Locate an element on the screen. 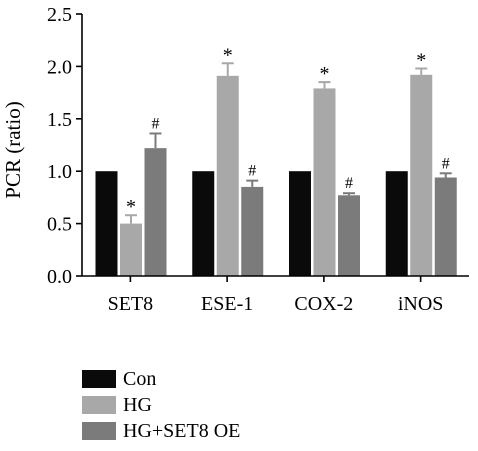 The image size is (478, 451). bar-cox-2-s0 is located at coordinates (300, 223).